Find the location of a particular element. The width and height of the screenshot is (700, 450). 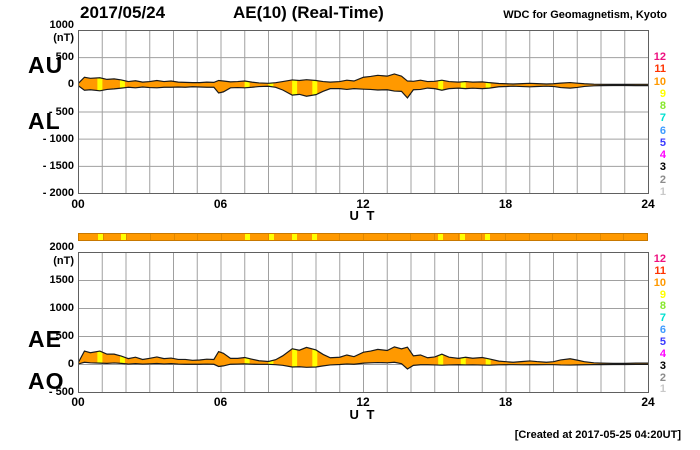

station-count-strip is located at coordinates (363, 237).